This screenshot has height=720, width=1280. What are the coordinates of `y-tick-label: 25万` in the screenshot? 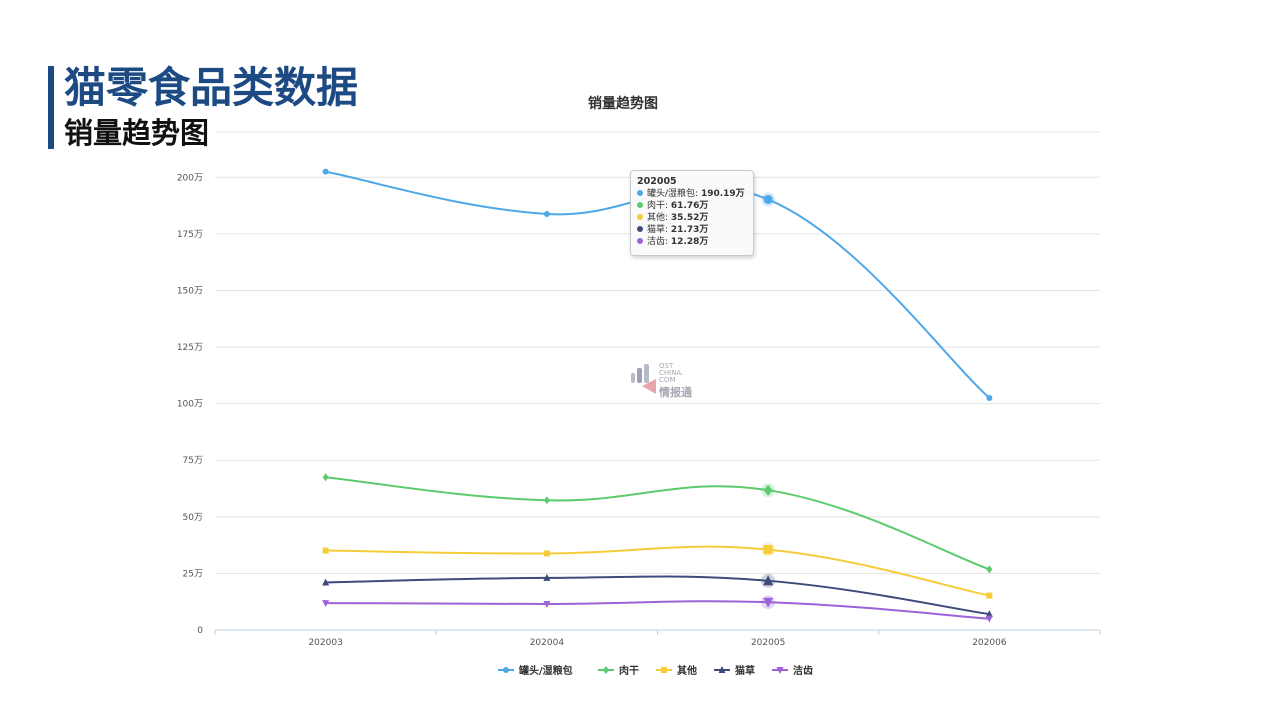 It's located at (193, 574).